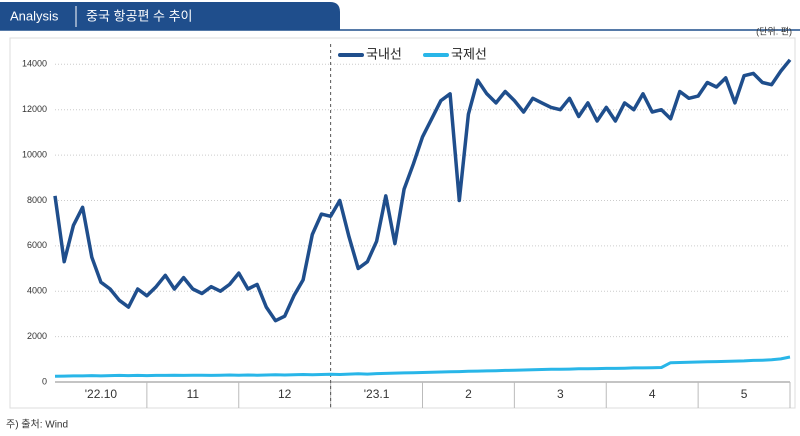 This screenshot has height=436, width=800. What do you see at coordinates (422, 366) in the screenshot?
I see `series-line` at bounding box center [422, 366].